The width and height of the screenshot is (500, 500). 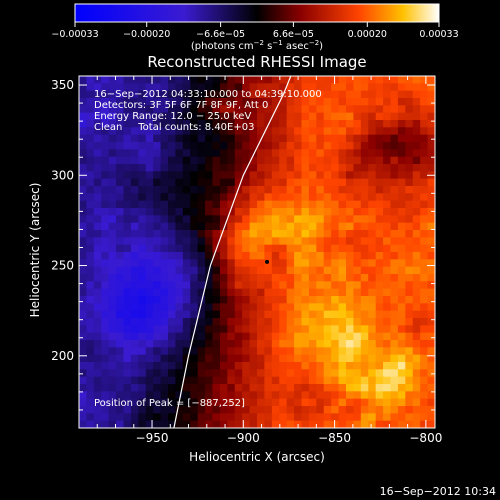 What do you see at coordinates (267, 261) in the screenshot?
I see `peak-marker` at bounding box center [267, 261].